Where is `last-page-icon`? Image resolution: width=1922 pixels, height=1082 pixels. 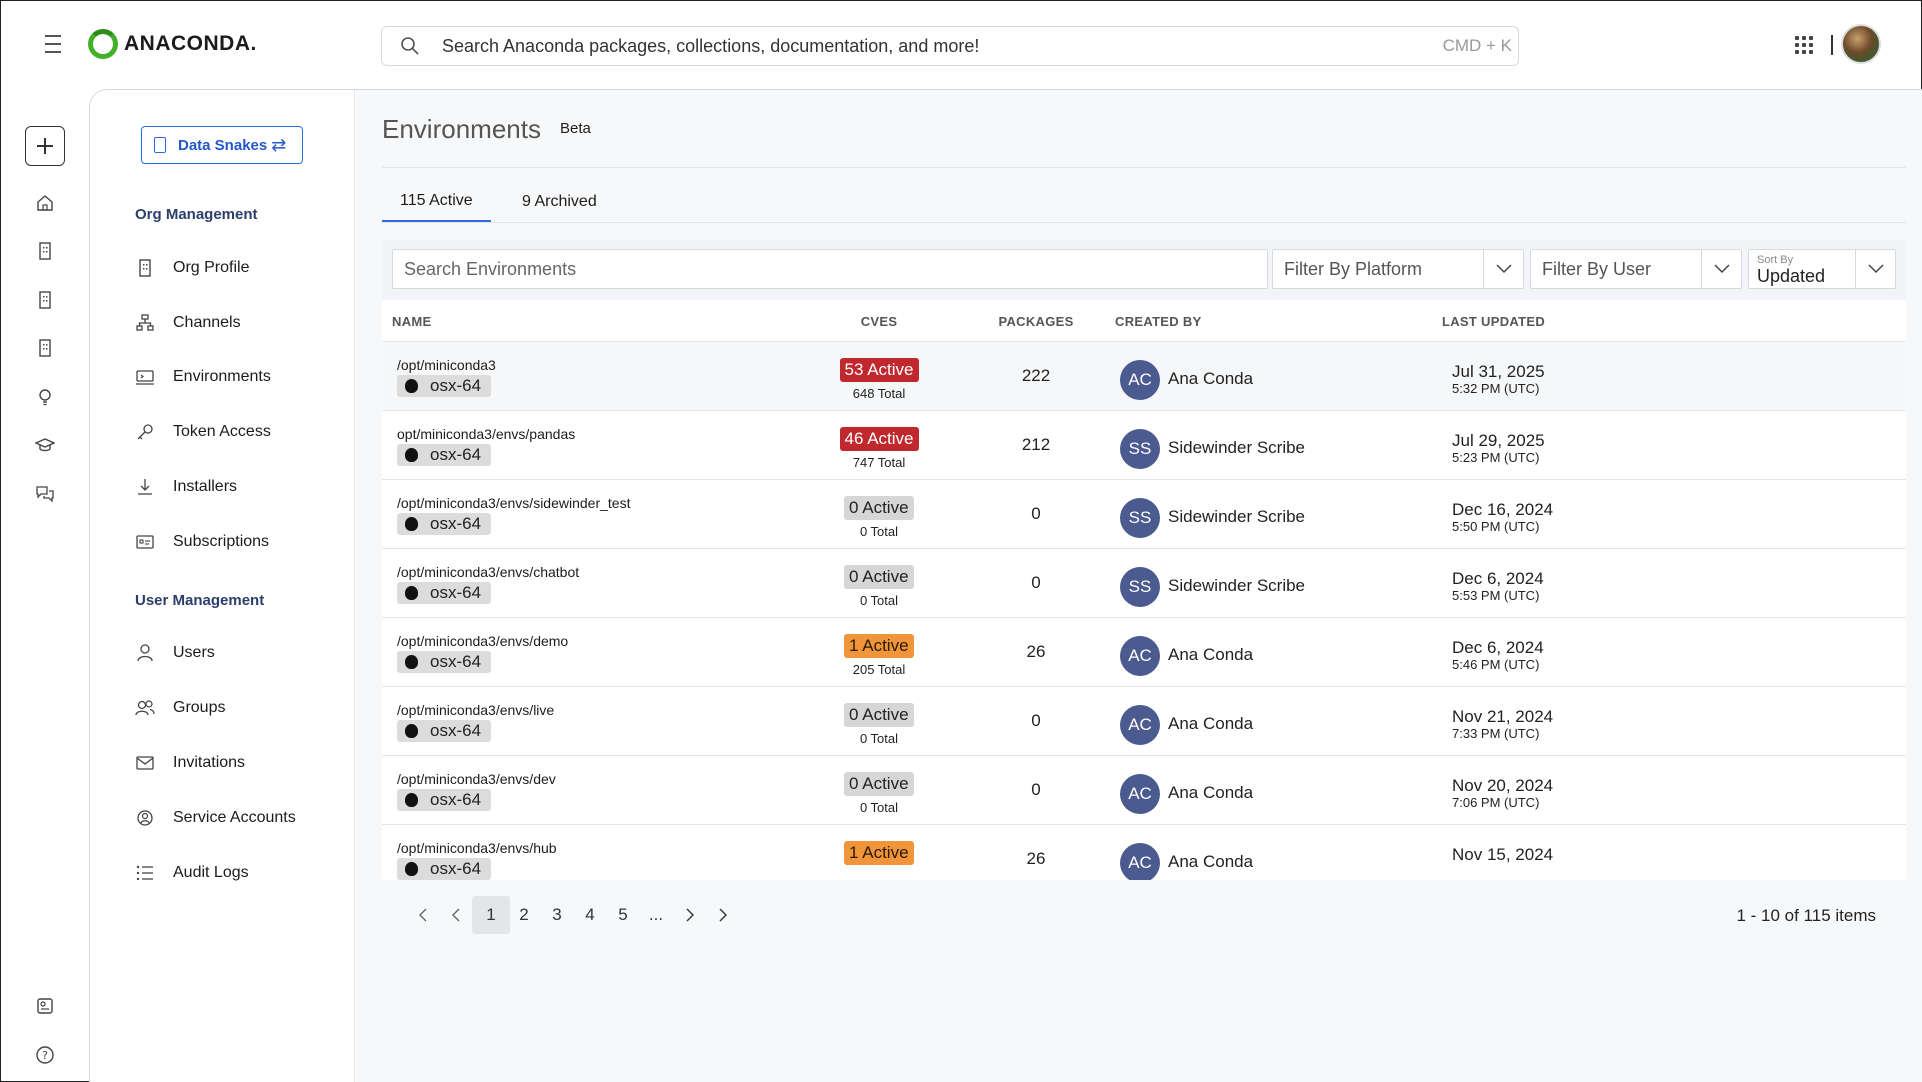 last-page-icon is located at coordinates (723, 915).